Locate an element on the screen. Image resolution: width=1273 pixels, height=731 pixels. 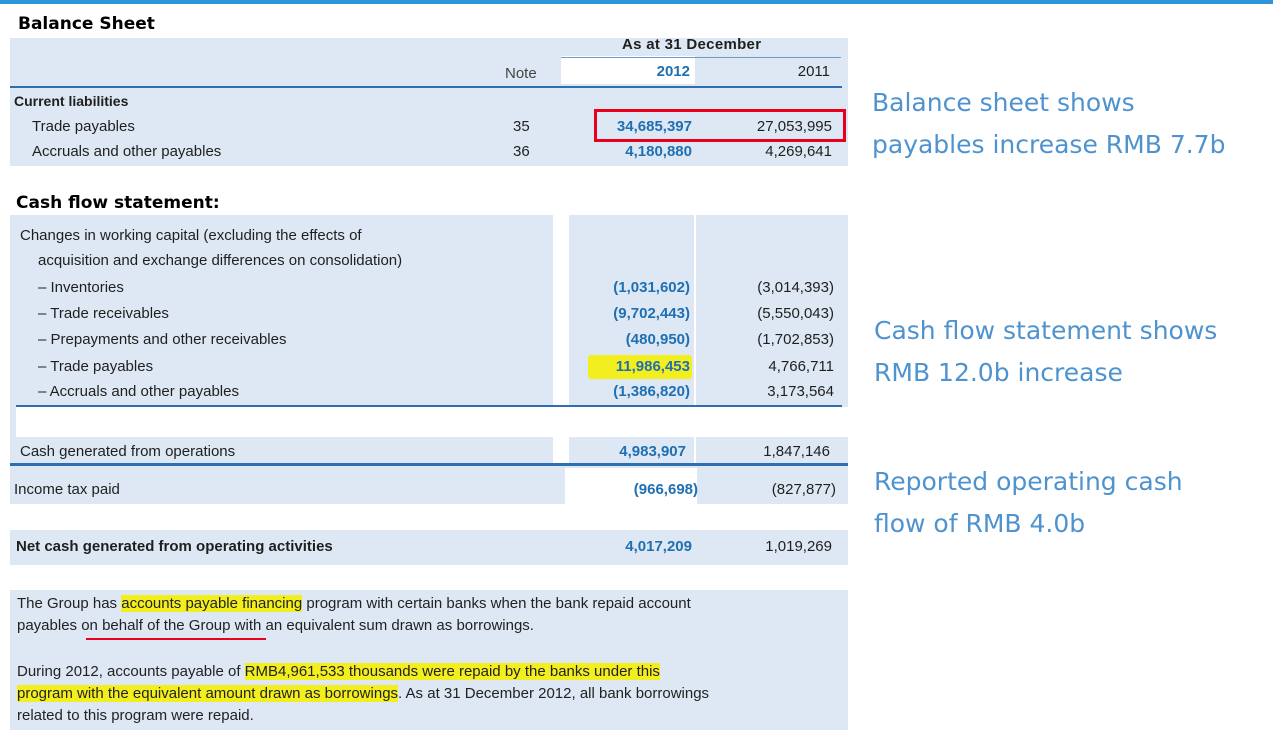
cf-row-label: – Trade payables is located at coordinates (96, 366).